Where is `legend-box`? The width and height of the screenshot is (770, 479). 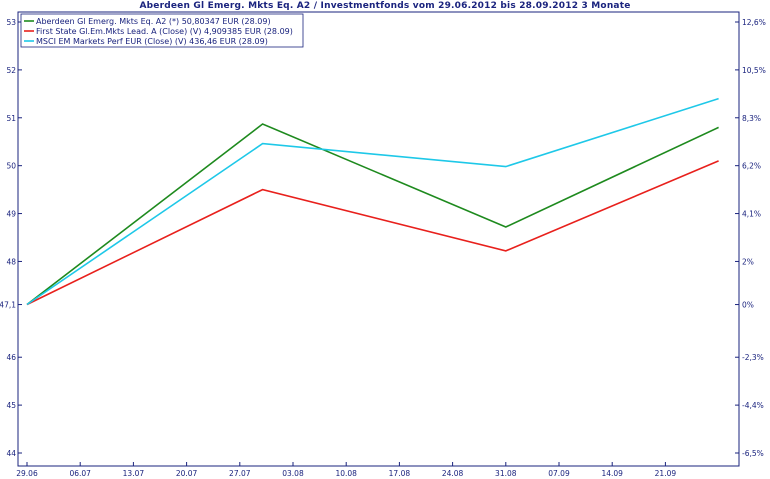
legend-box is located at coordinates (162, 30).